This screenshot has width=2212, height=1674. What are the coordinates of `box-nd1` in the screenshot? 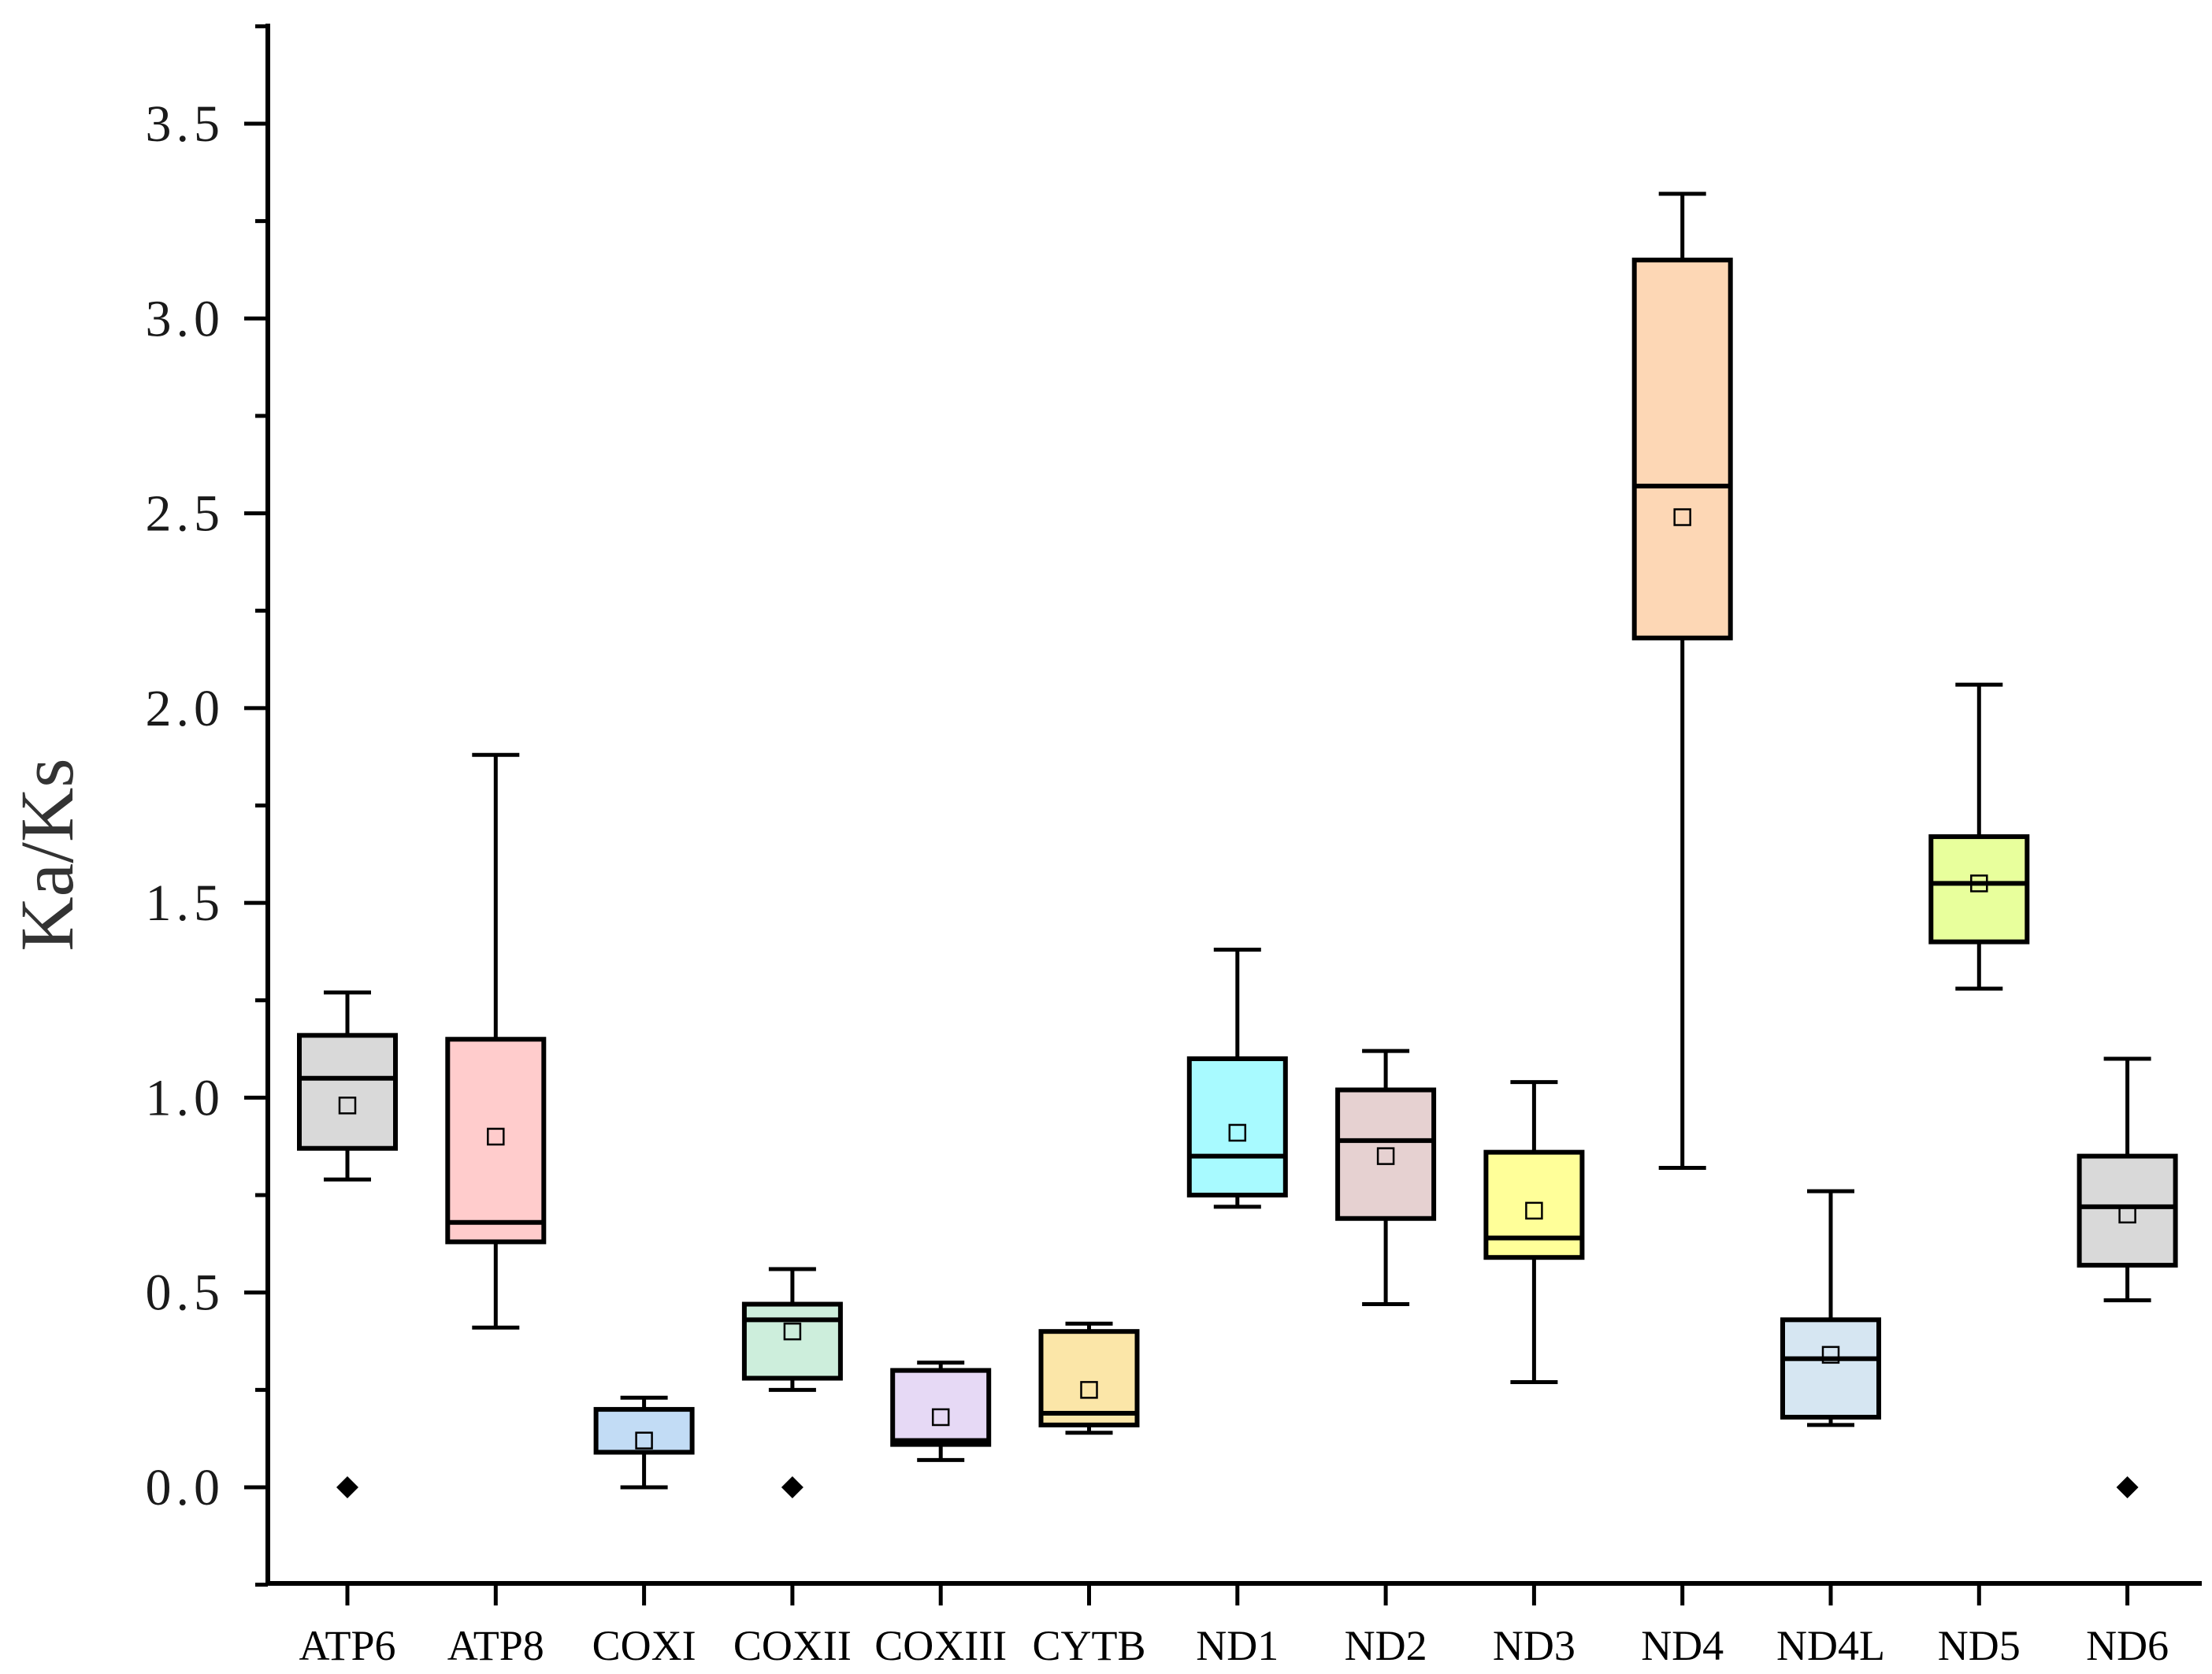 It's located at (1237, 1078).